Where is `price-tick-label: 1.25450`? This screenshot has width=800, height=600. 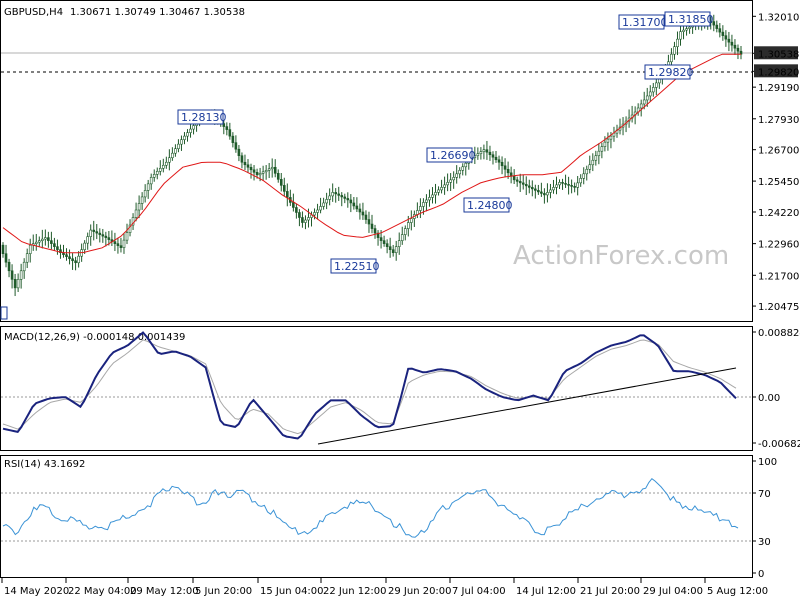 price-tick-label: 1.25450 is located at coordinates (778, 182).